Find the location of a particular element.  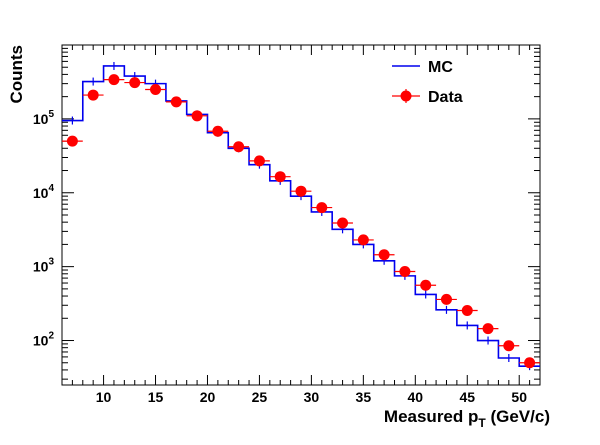

x-axis-title-unit: (GeV/c) is located at coordinates (520, 416).